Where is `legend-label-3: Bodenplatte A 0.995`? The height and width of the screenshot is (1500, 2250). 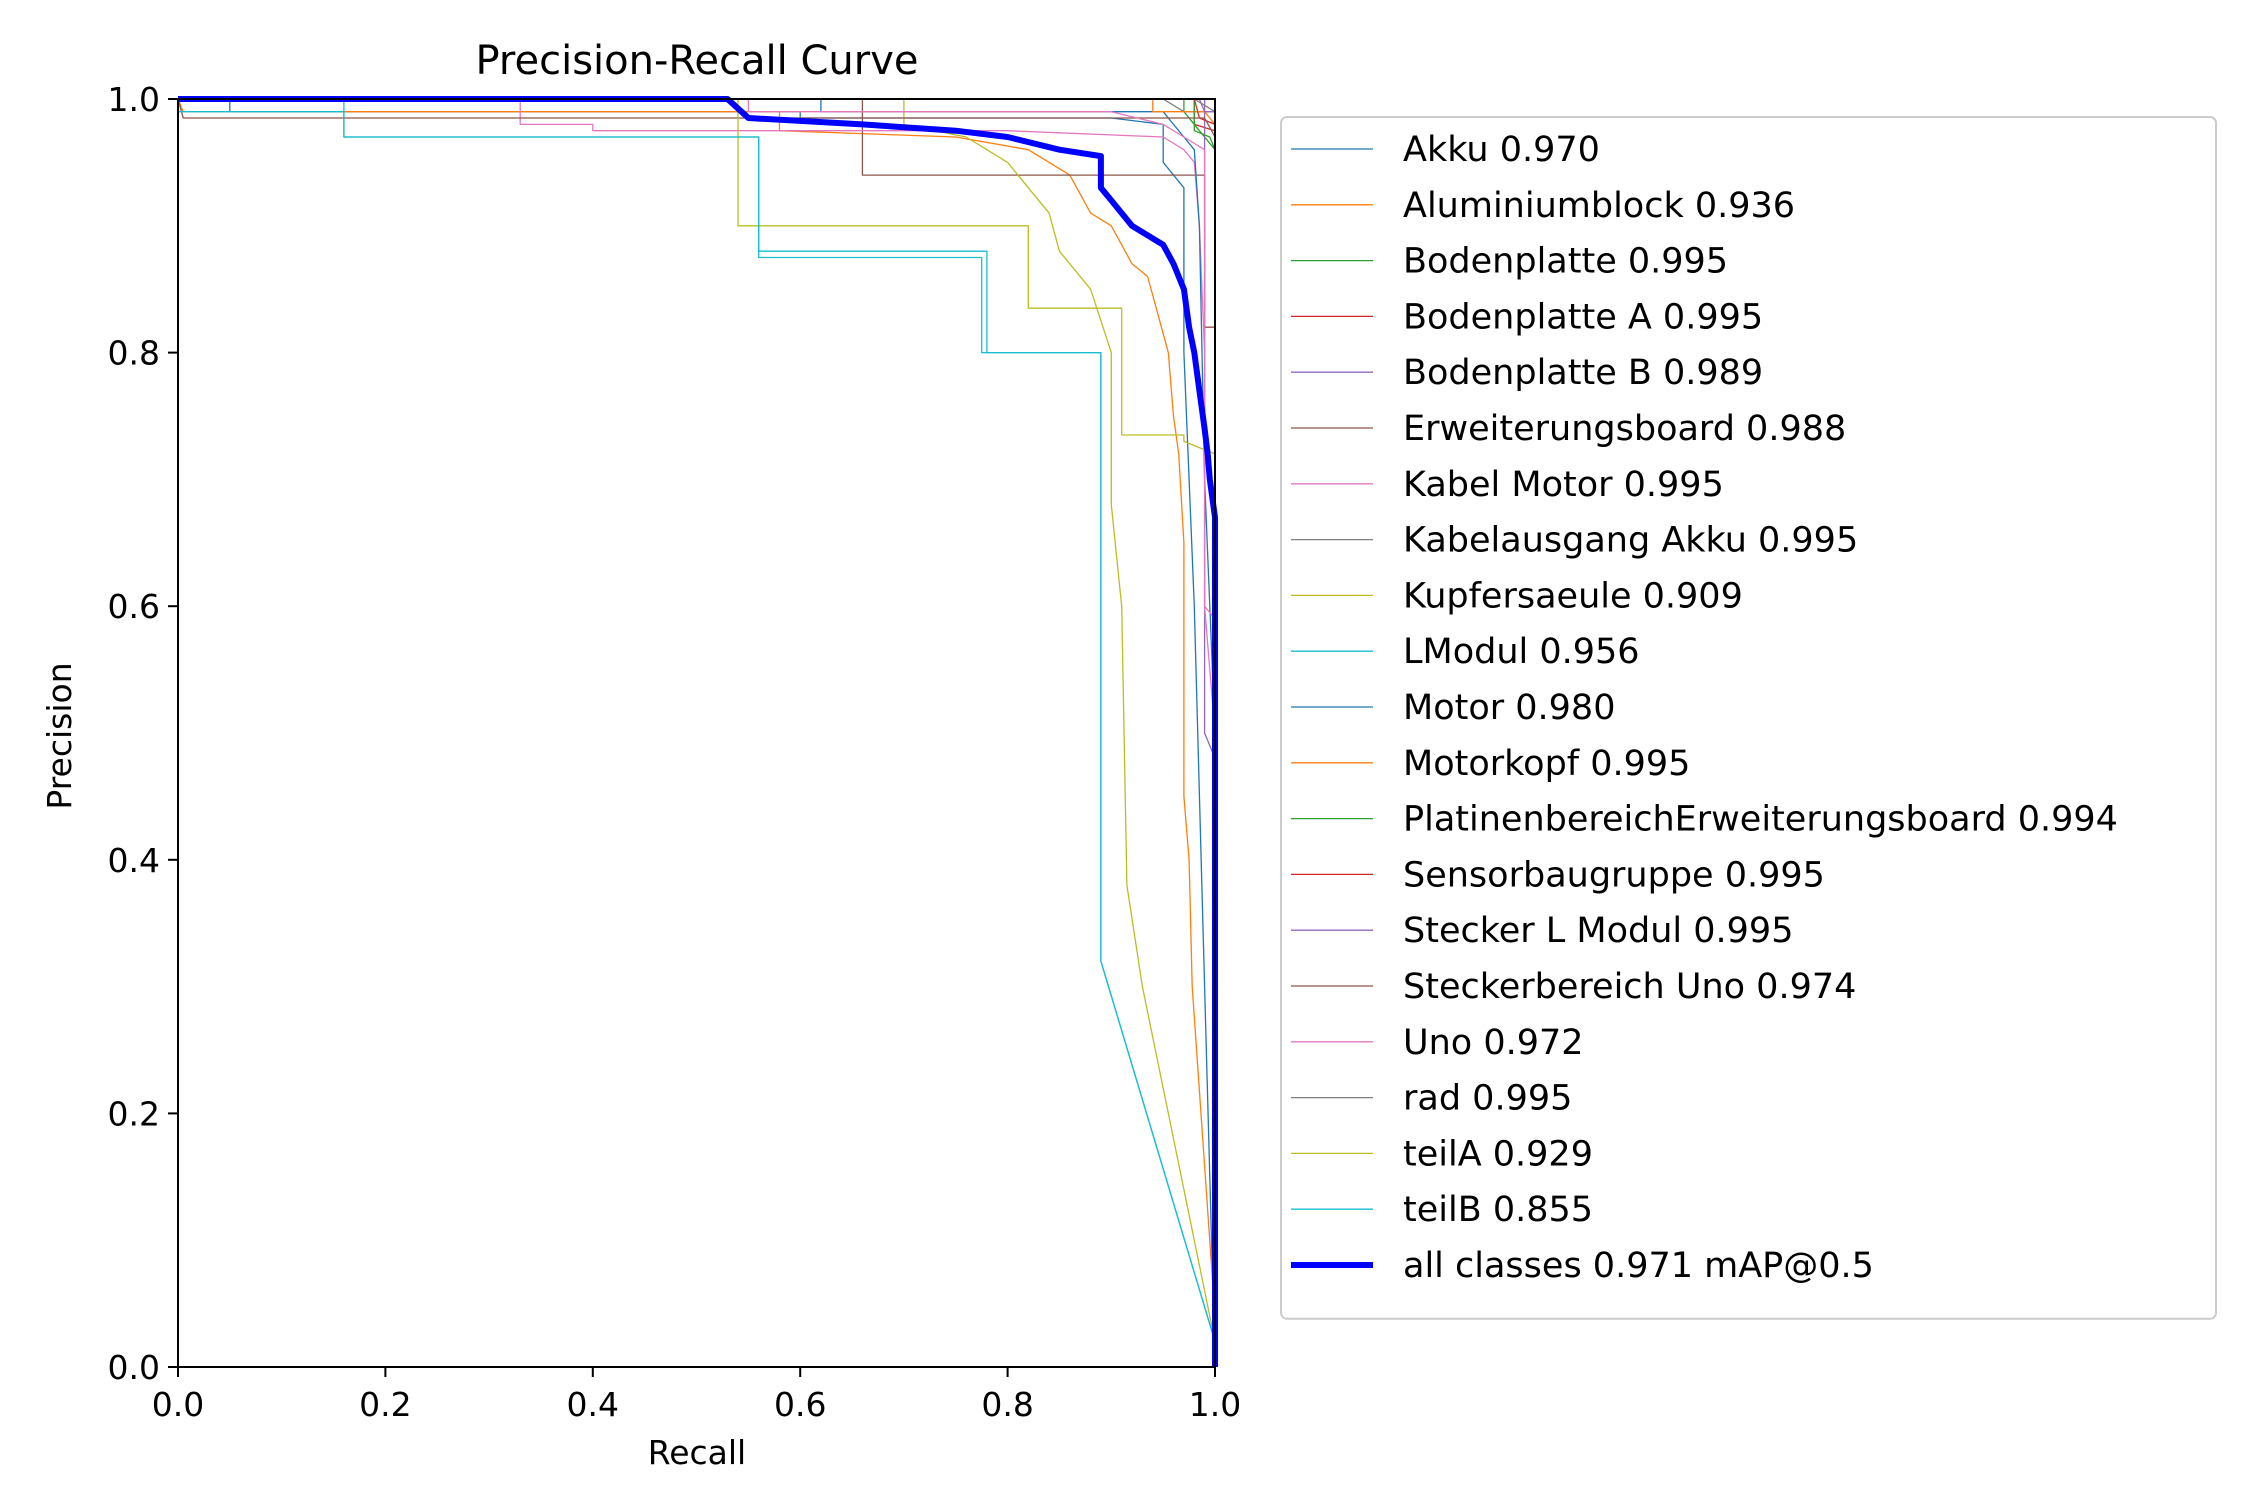
legend-label-3: Bodenplatte A 0.995 is located at coordinates (1583, 317).